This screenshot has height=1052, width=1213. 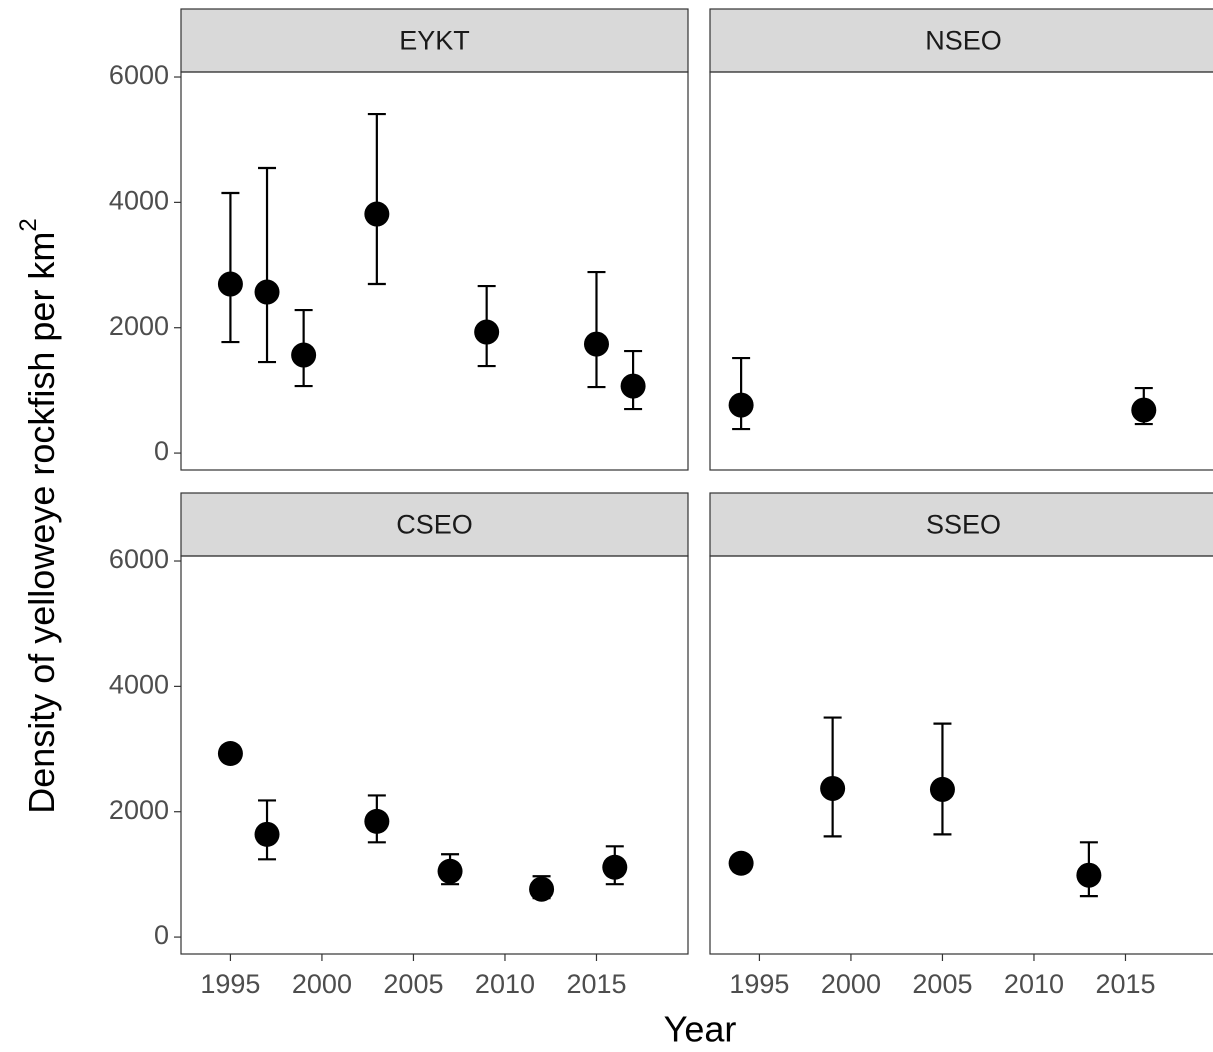 I want to click on y-axis-label-superscript: 2, so click(x=28, y=224).